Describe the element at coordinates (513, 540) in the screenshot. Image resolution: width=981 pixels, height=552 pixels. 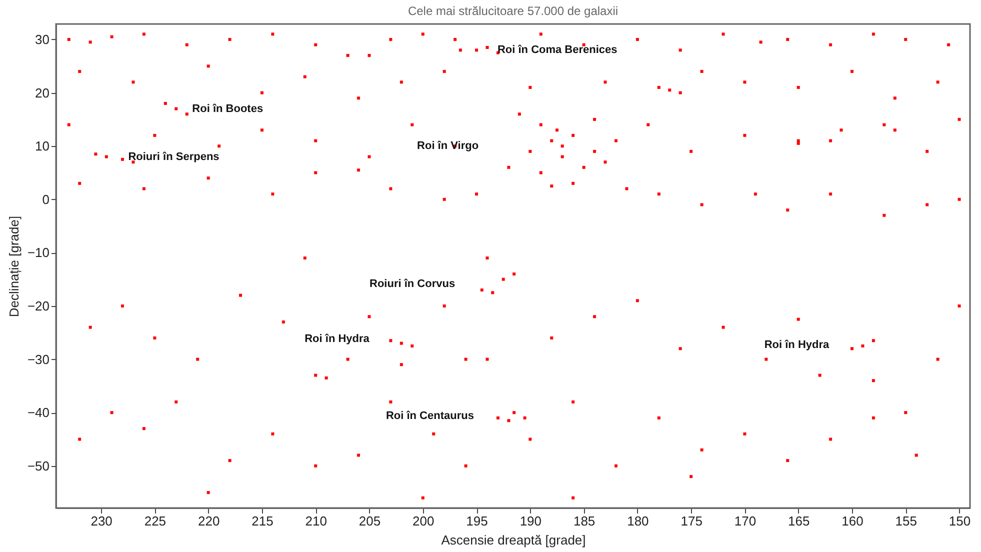
I see `x-axis-title: Ascensie dreaptă [grade]` at that location.